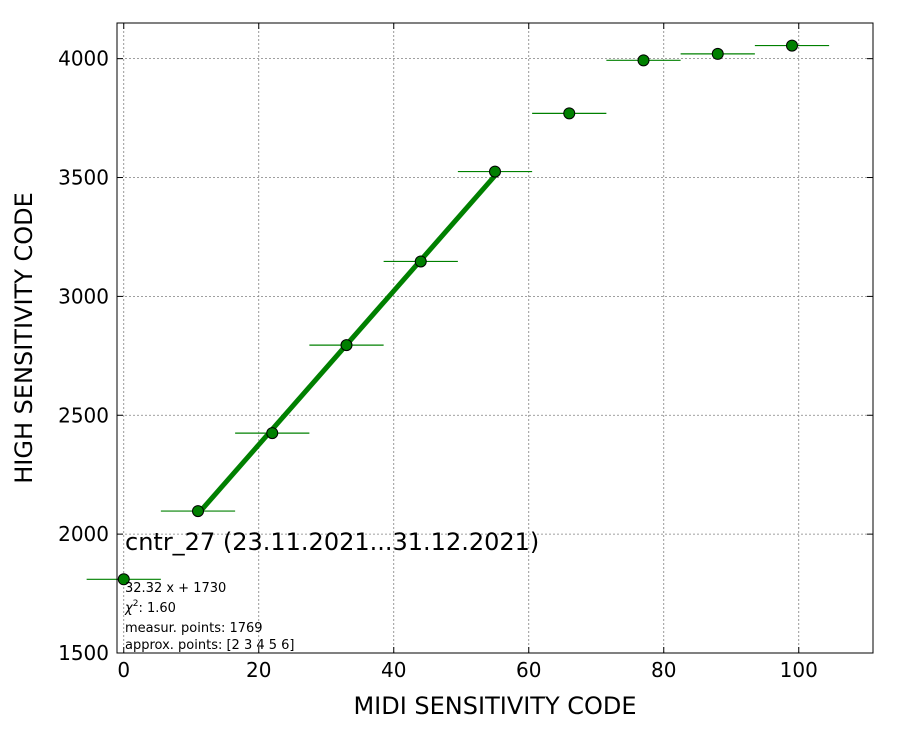  What do you see at coordinates (175, 588) in the screenshot?
I see `fit-equation: 32.32 x + 1730` at bounding box center [175, 588].